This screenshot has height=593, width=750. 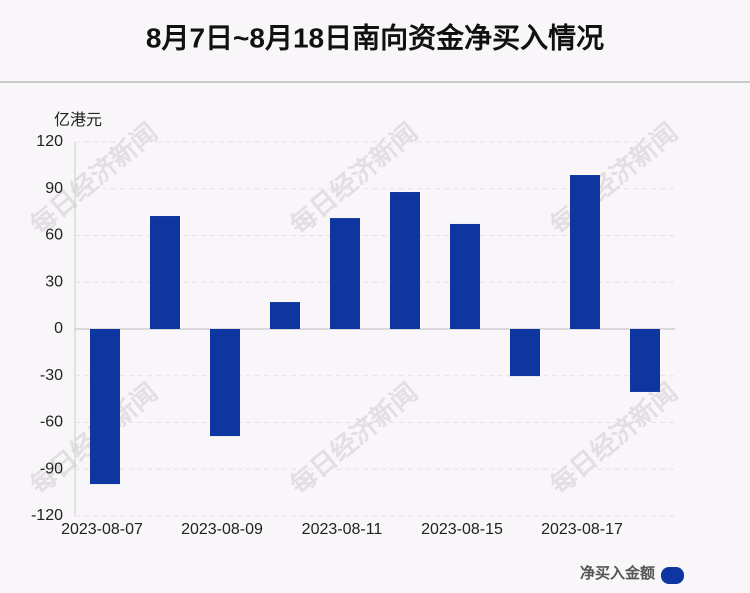 I want to click on y-tick-label: 30, so click(x=54, y=281).